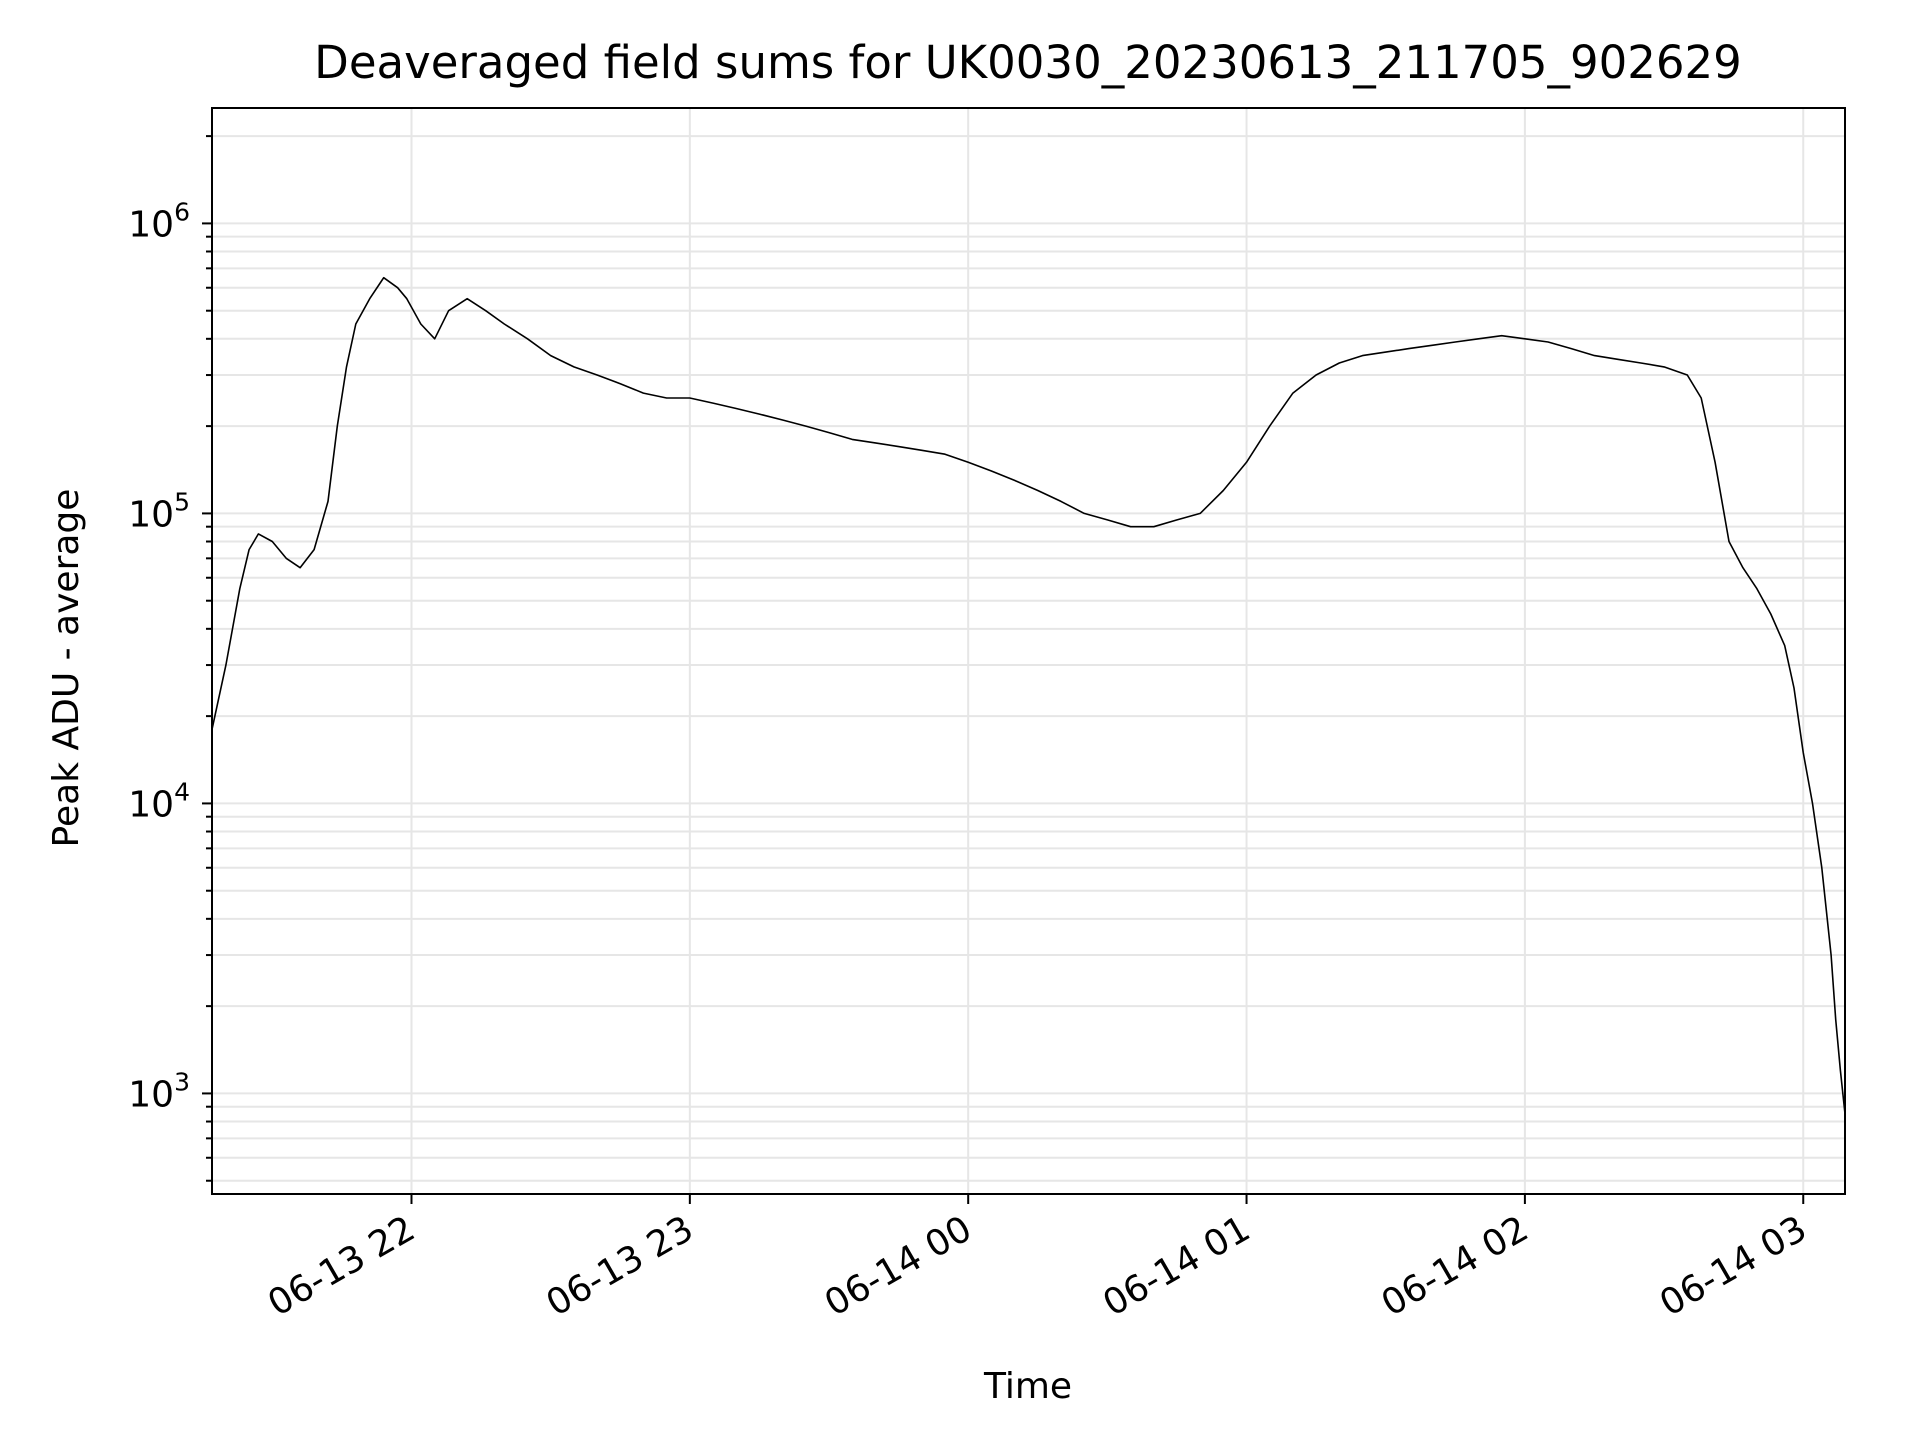  Describe the element at coordinates (159, 511) in the screenshot. I see `y-tick-label: 10⁵` at that location.